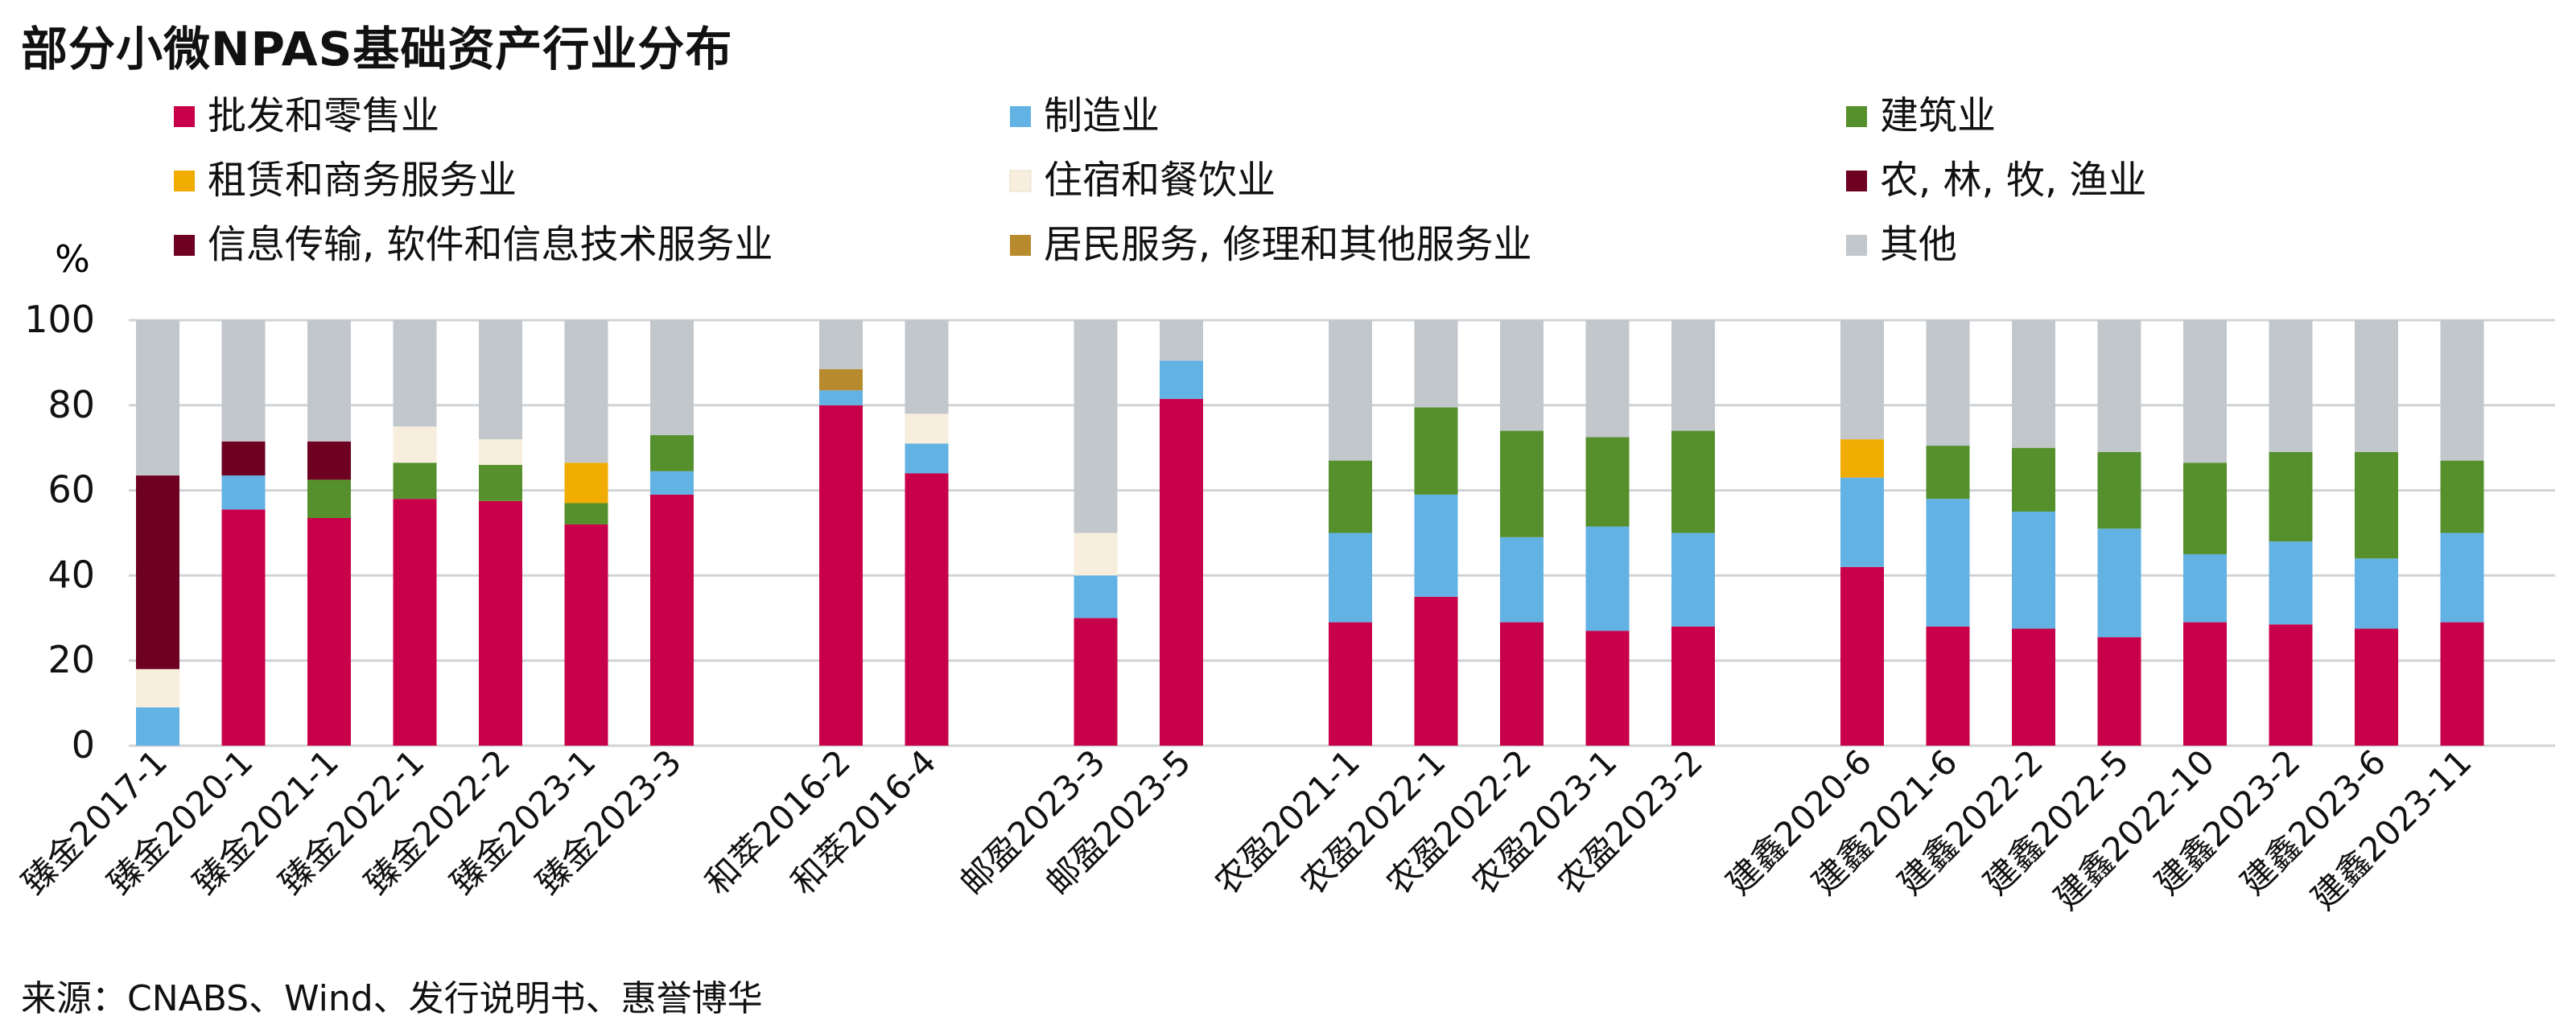  I want to click on legend-label: 建筑业, so click(1938, 116).